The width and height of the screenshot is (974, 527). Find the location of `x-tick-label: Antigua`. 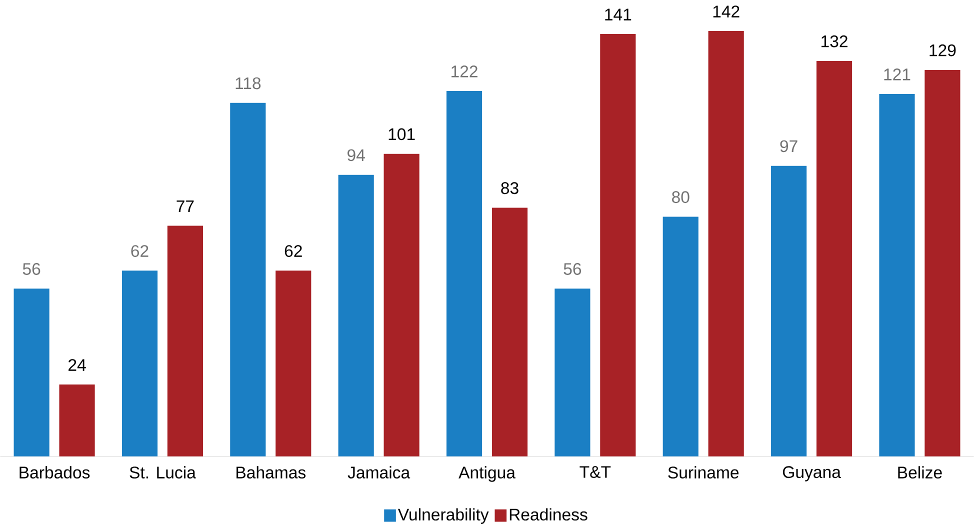

x-tick-label: Antigua is located at coordinates (487, 474).